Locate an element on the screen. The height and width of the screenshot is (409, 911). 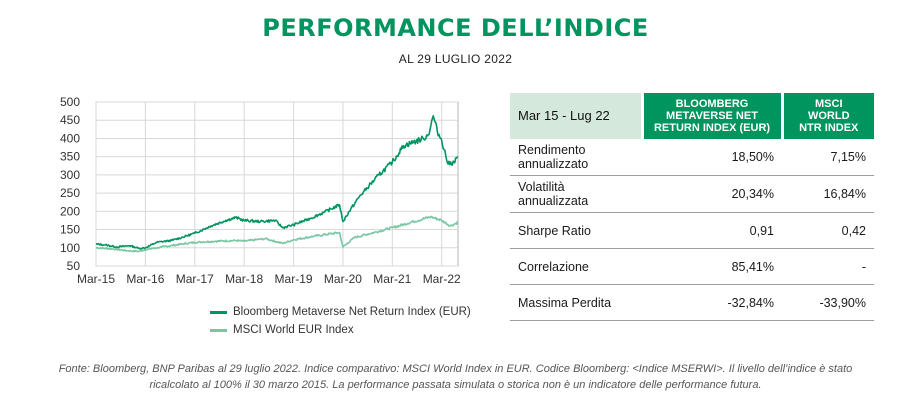
y-tick-label: 300 is located at coordinates (70, 175).